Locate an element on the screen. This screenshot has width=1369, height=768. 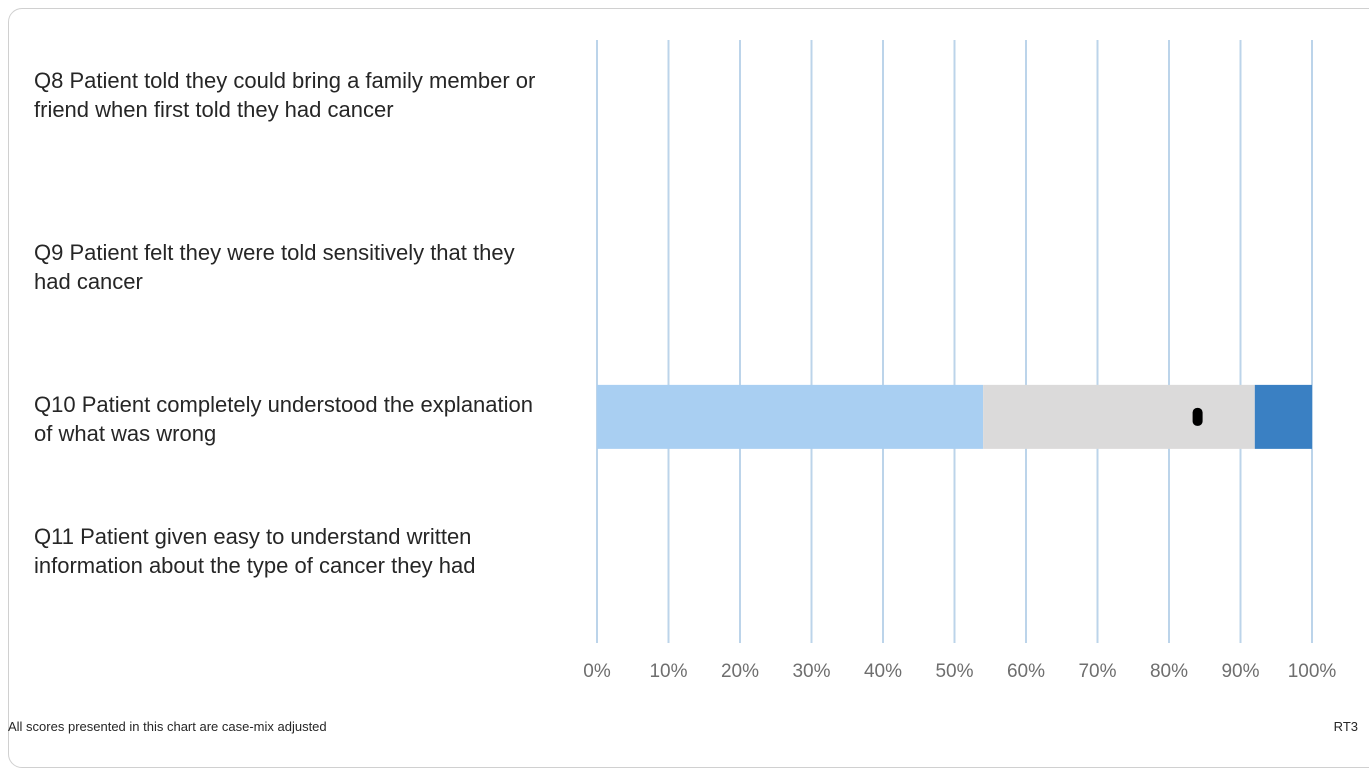
x-tick-label: 30% is located at coordinates (811, 671).